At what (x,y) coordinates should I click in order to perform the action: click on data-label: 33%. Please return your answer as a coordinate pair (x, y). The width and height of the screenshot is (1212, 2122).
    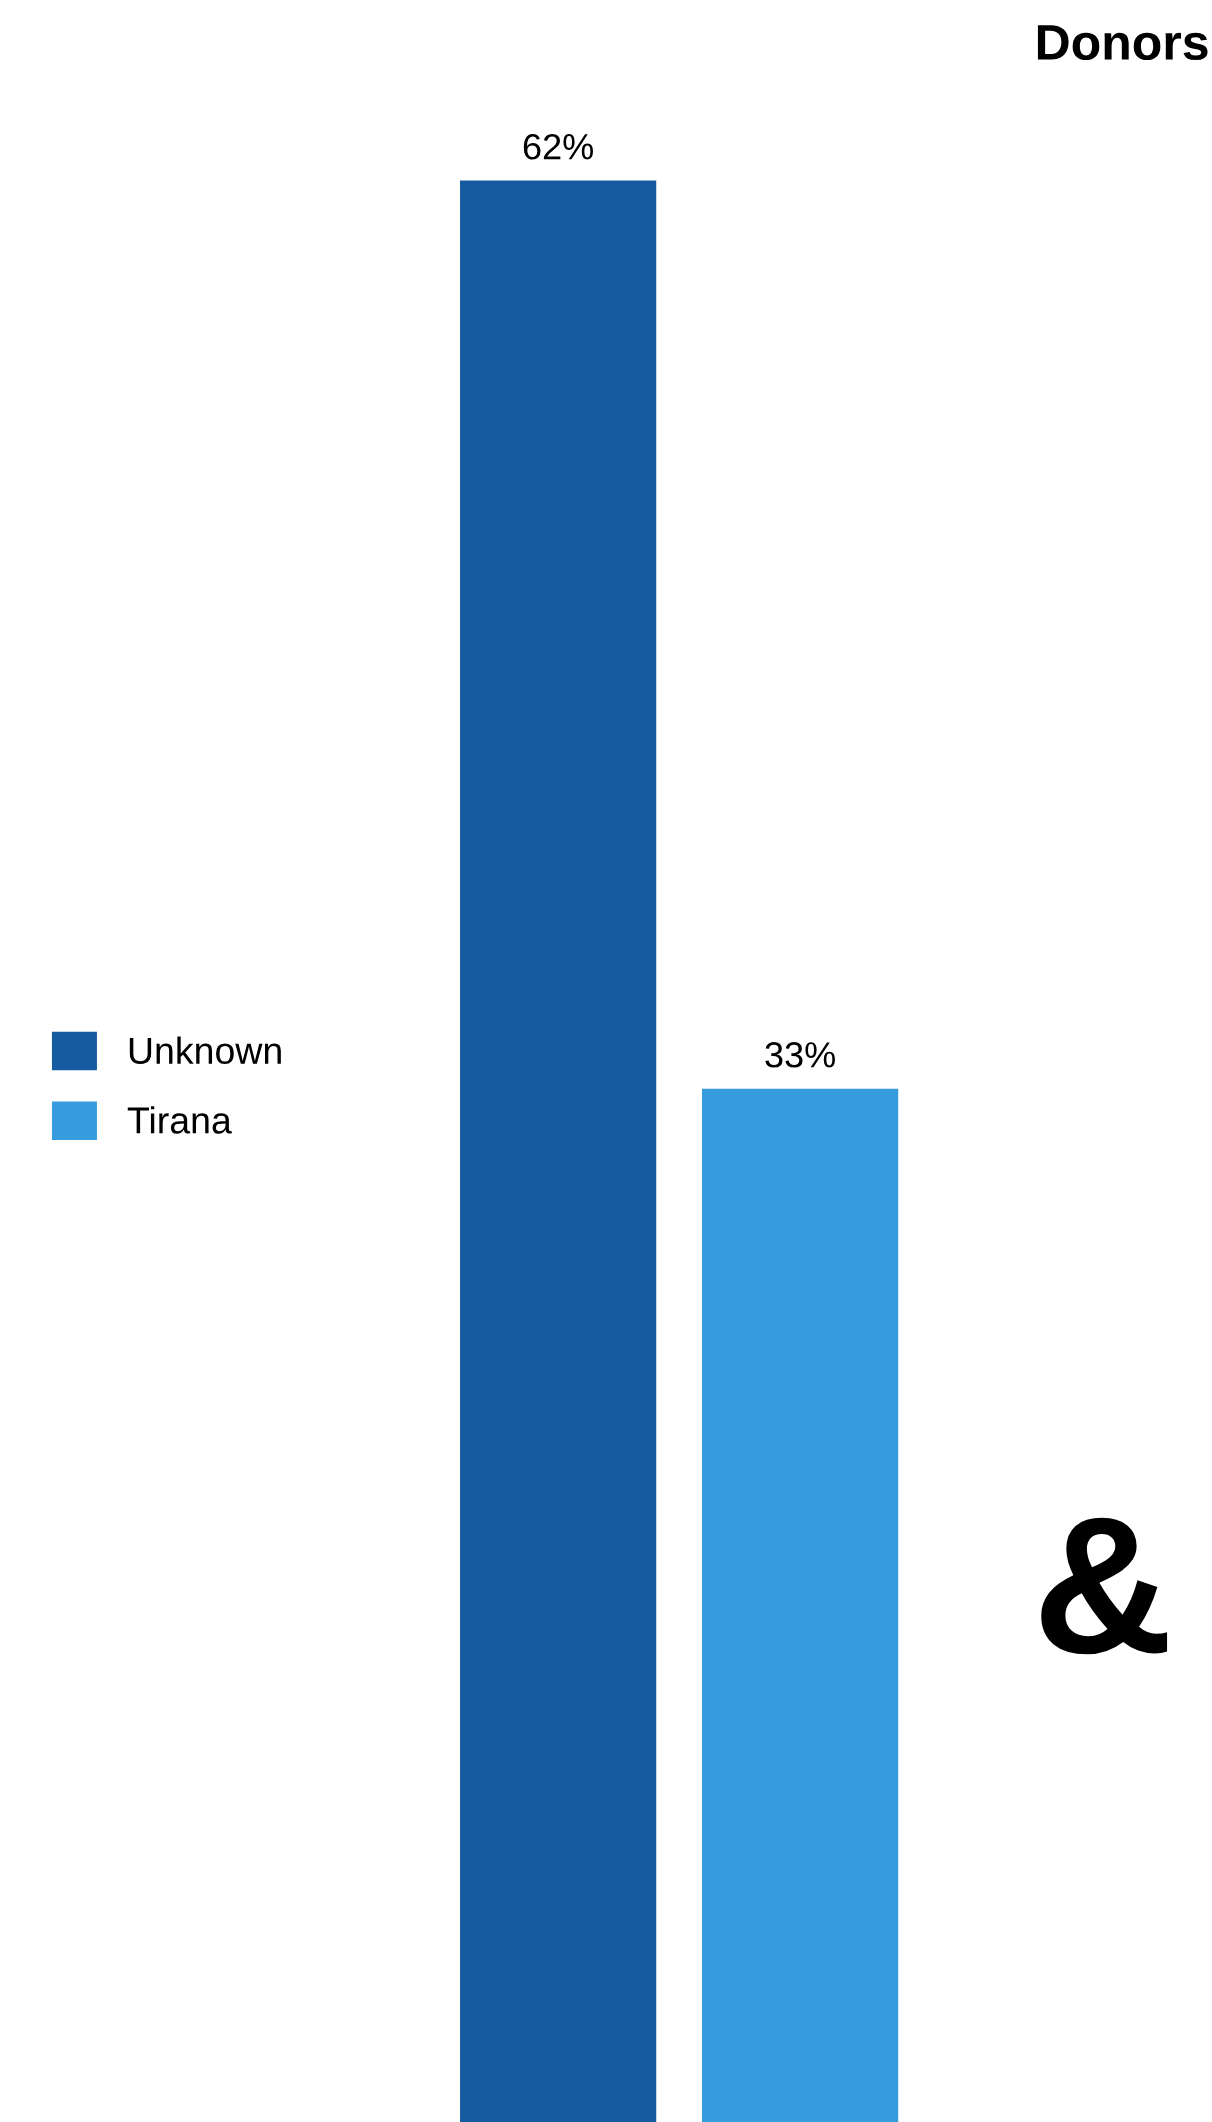
    Looking at the image, I should click on (800, 1055).